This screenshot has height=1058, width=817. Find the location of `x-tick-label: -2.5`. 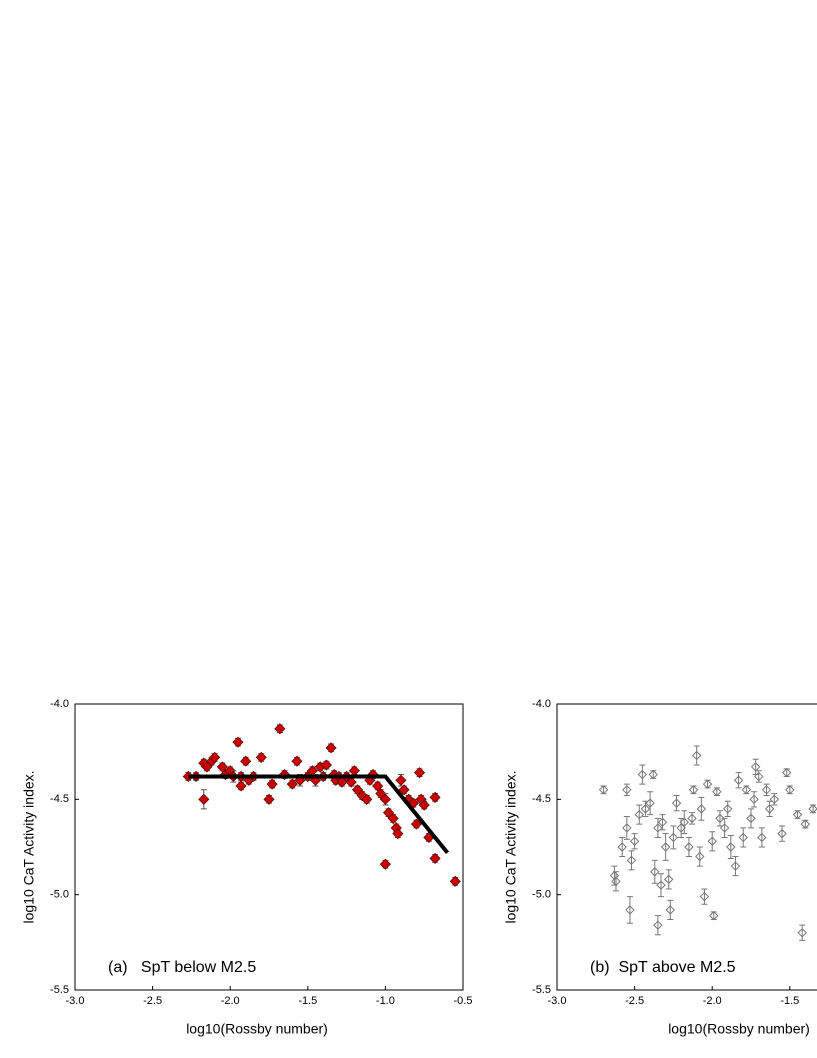

x-tick-label: -2.5 is located at coordinates (152, 1001).